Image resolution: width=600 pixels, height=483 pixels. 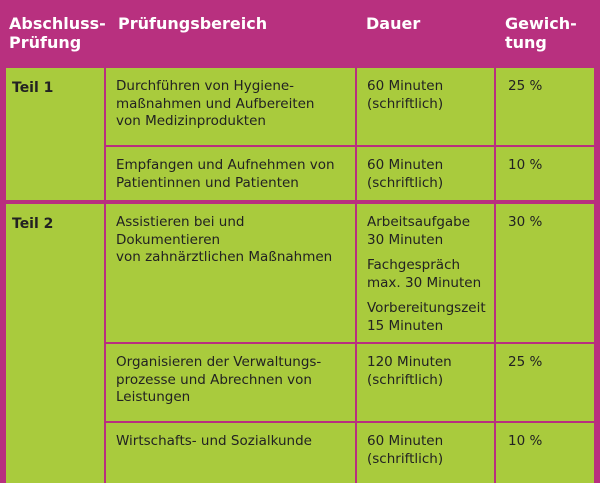 I want to click on duration-line: Vorbereitungszeit, so click(x=426, y=308).